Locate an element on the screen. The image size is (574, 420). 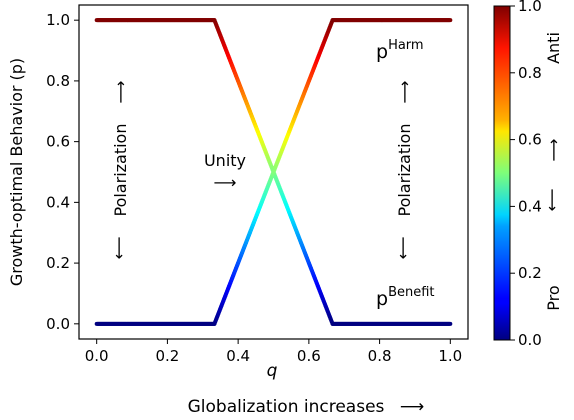
unity-label: Unity is located at coordinates (225, 160).